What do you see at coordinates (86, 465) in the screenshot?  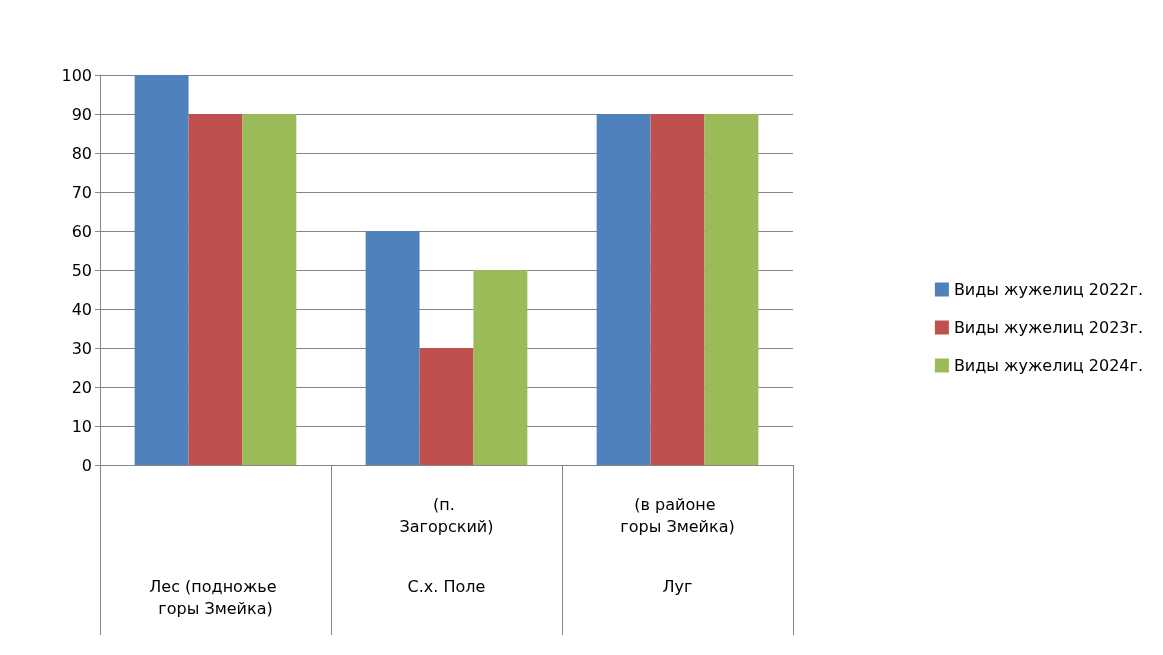 I see `y-tick-label: 0` at bounding box center [86, 465].